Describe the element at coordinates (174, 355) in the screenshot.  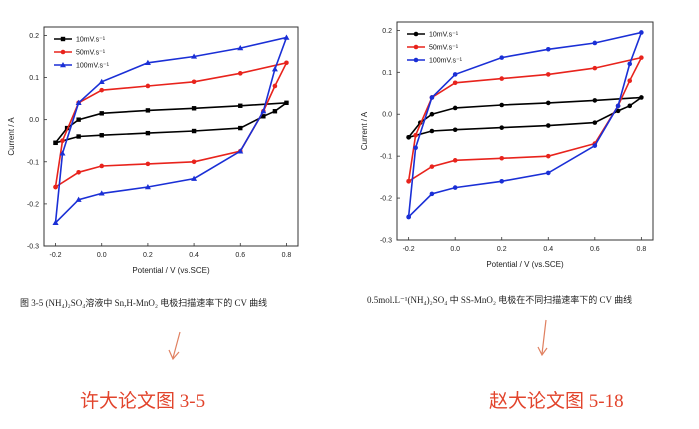
I see `left-arrow-head` at that location.